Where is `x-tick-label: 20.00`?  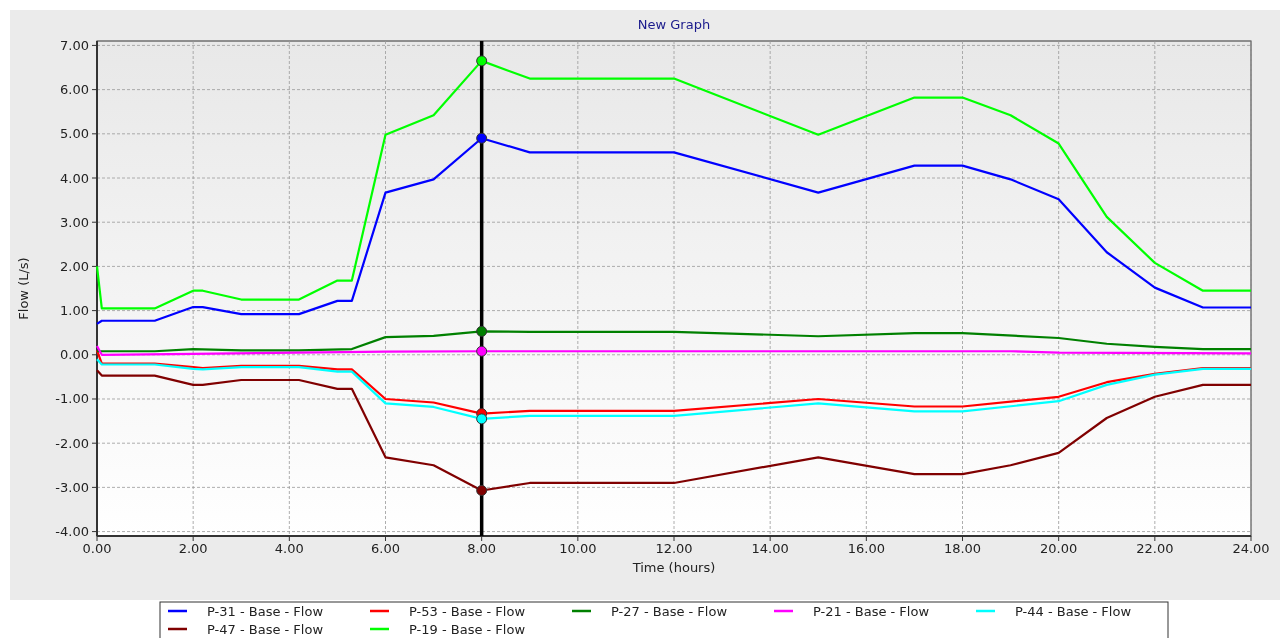
x-tick-label: 20.00 is located at coordinates (1059, 548).